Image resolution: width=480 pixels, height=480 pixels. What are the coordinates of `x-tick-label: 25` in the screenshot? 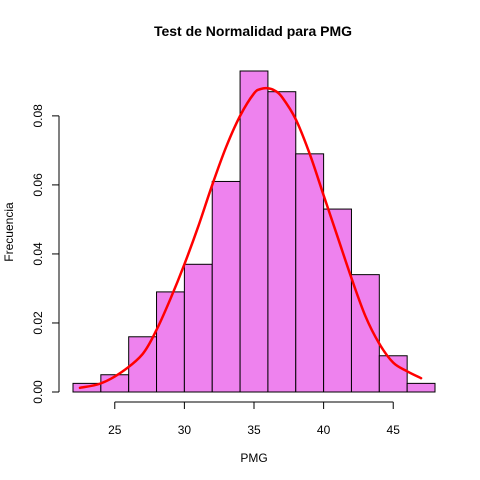 It's located at (115, 430).